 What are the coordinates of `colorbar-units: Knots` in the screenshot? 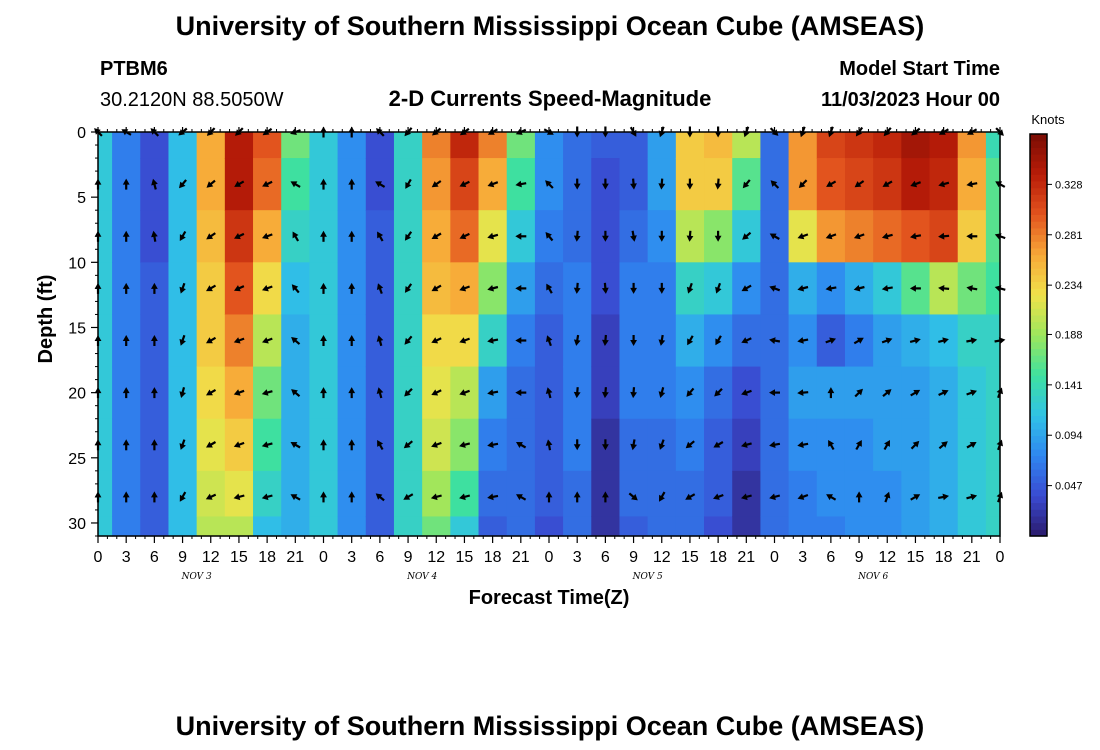 It's located at (1048, 119).